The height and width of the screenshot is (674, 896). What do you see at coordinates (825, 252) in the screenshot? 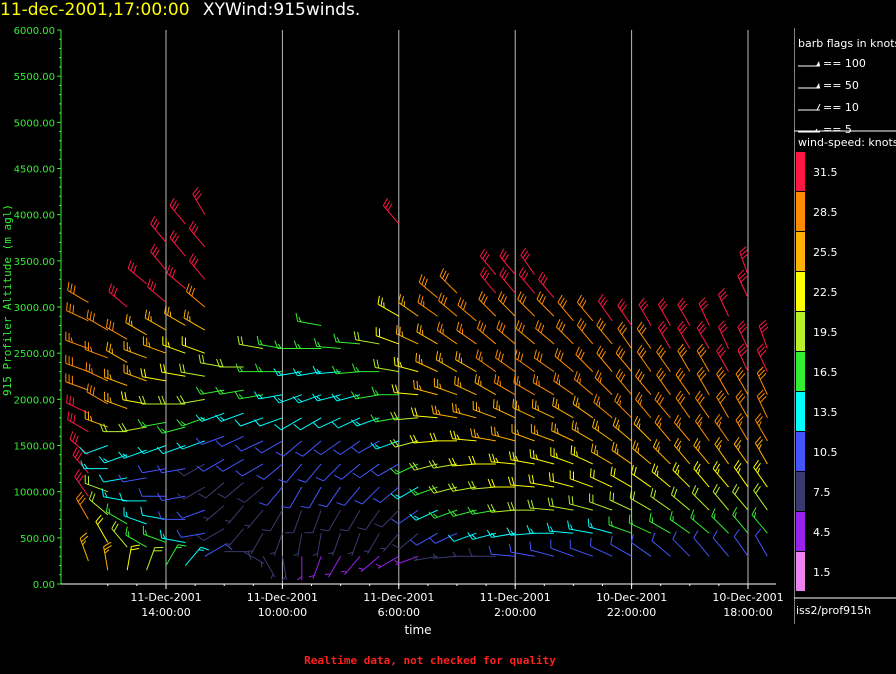
I see `speed-legend-label: 25.5` at bounding box center [825, 252].